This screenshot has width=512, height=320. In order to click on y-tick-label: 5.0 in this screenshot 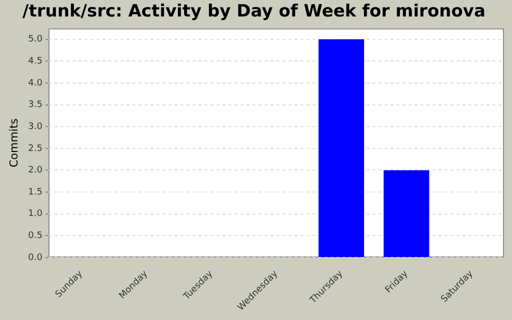, I will do `click(35, 39)`.